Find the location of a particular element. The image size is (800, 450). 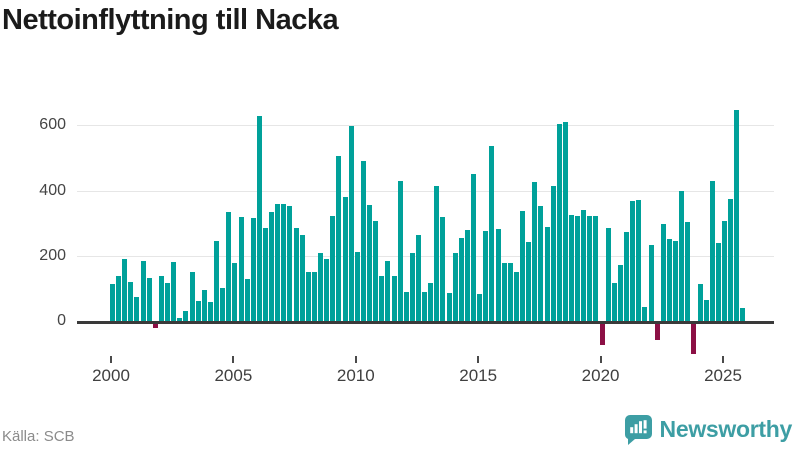

y-tick-label: 0 is located at coordinates (61, 320).